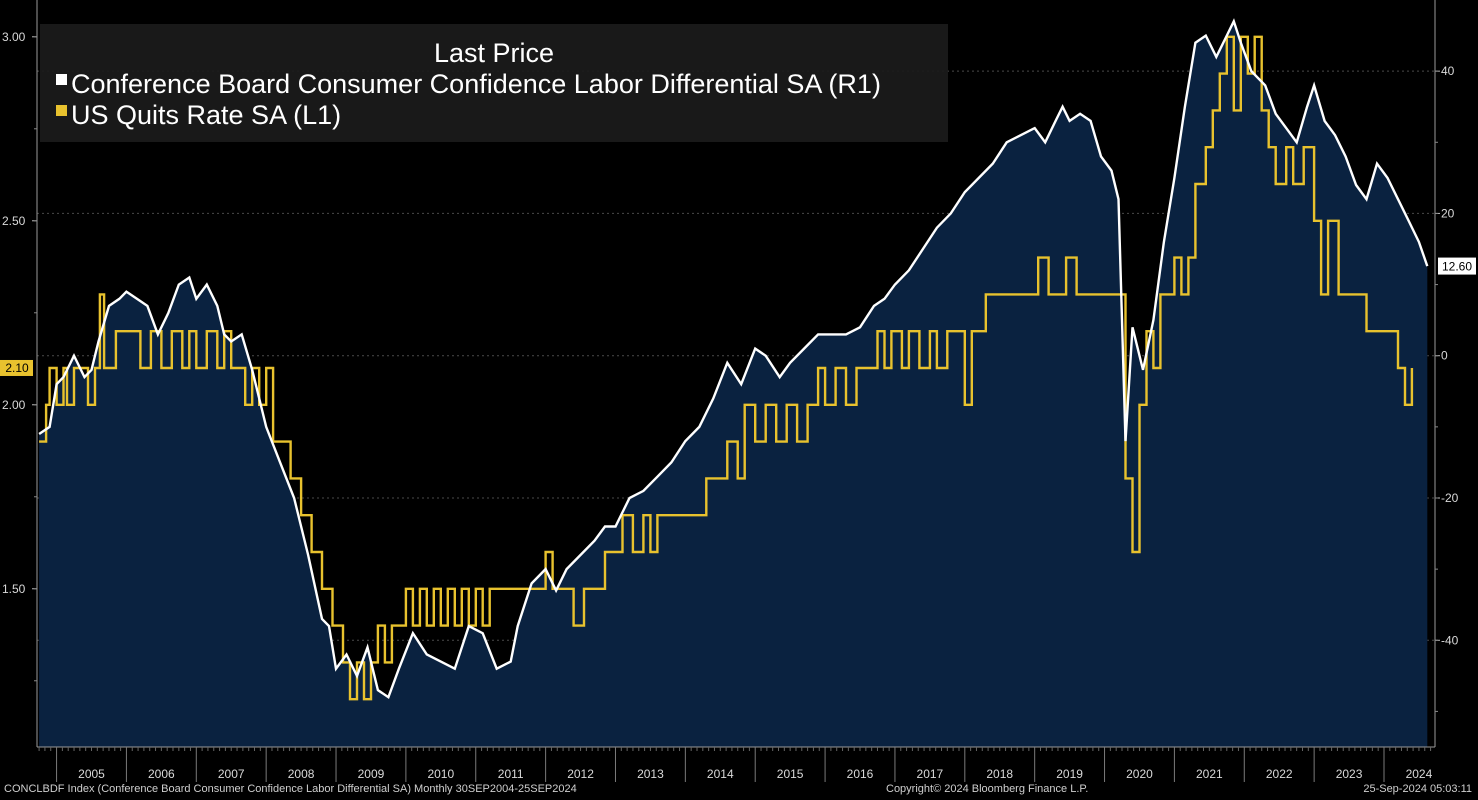 The height and width of the screenshot is (800, 1478). What do you see at coordinates (930, 774) in the screenshot?
I see `x-tick-label-2017: 2017` at bounding box center [930, 774].